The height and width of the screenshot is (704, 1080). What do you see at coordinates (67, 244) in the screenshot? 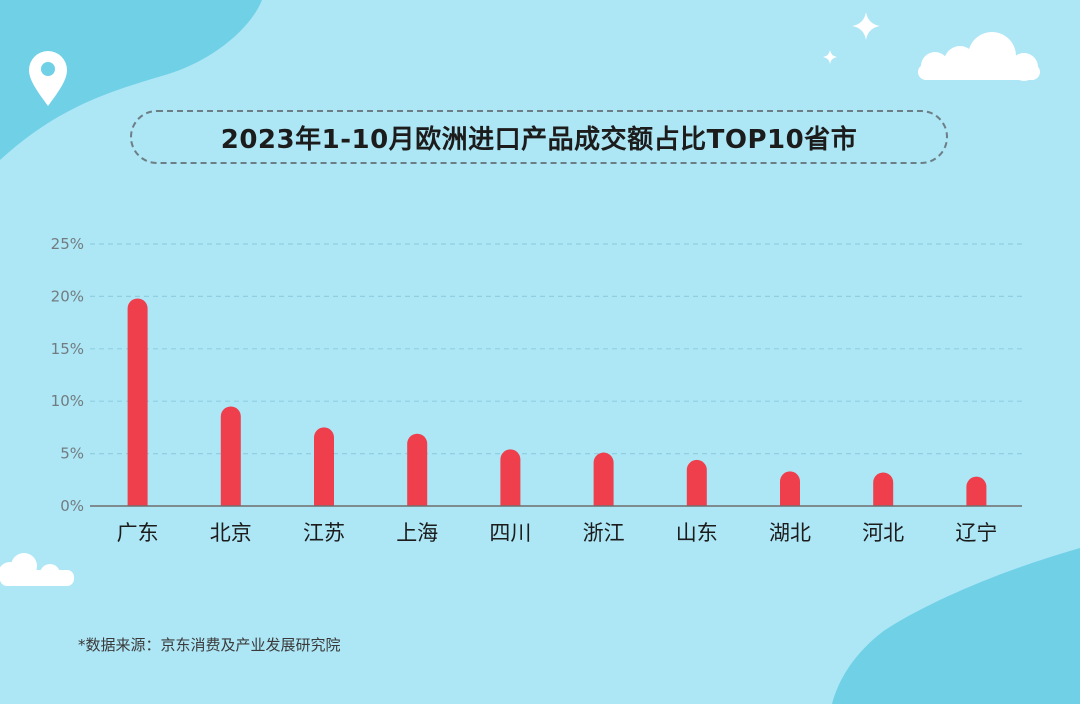
I see `y-tick-label: 25%` at bounding box center [67, 244].